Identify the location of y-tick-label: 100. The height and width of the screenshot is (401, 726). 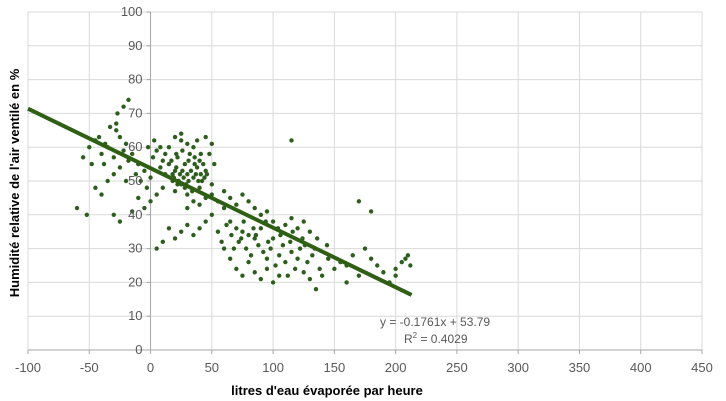
(132, 11).